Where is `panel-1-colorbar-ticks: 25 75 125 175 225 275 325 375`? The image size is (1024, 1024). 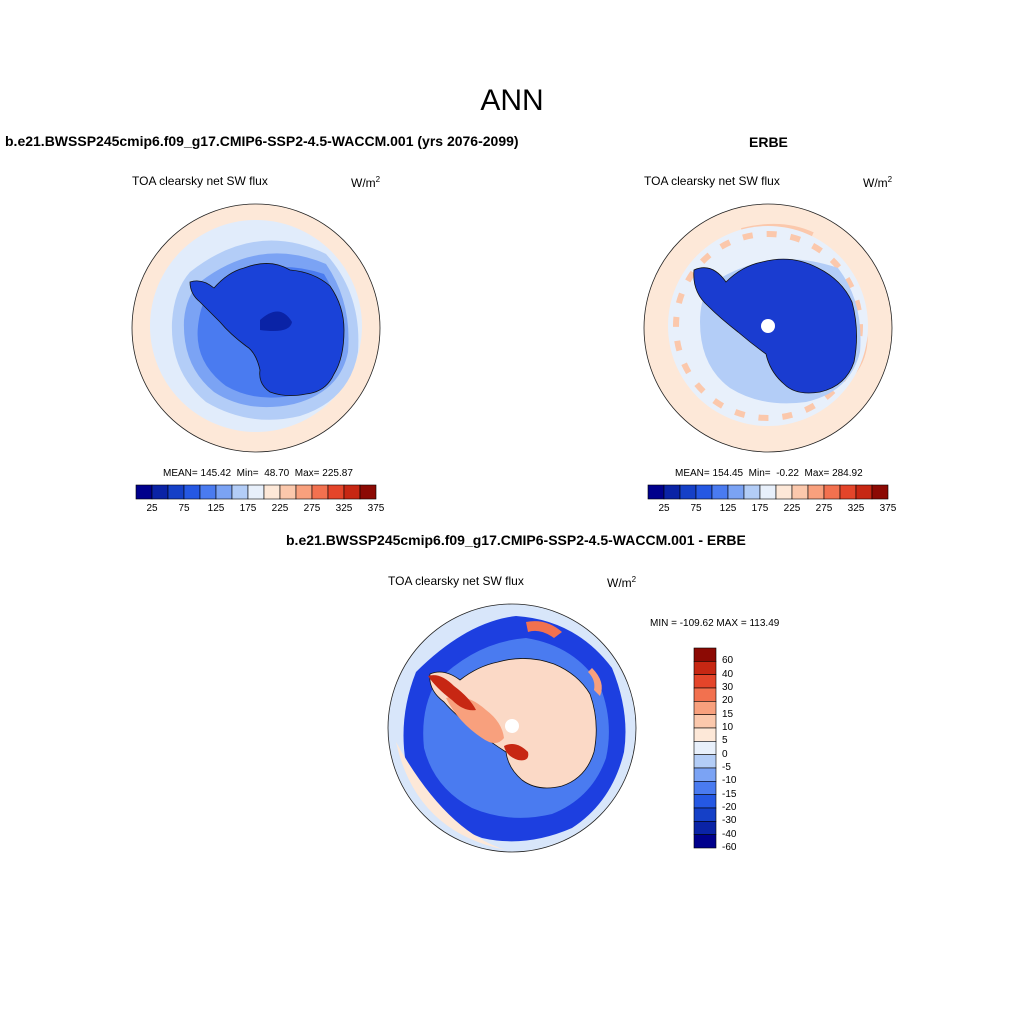
panel-1-colorbar-ticks: 25 75 125 175 225 275 325 375 is located at coordinates (260, 510).